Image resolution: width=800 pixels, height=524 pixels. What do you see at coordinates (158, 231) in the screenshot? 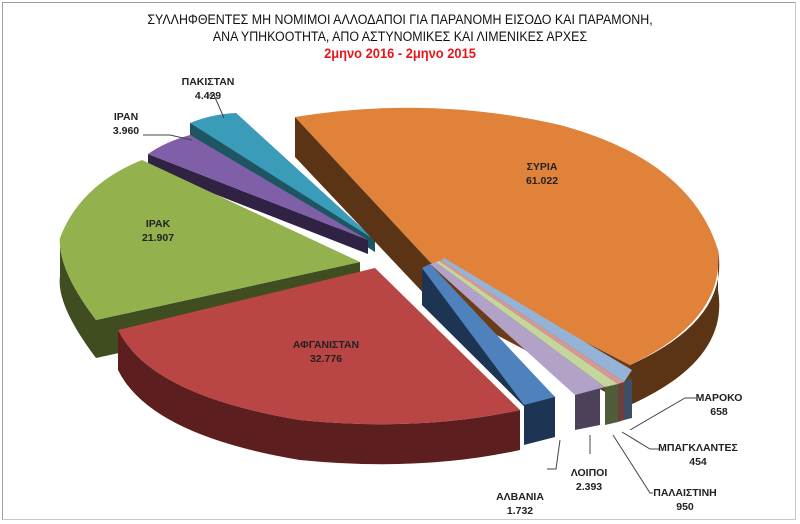
I see `label-iraq: ΙΡΑΚ 21.907` at bounding box center [158, 231].